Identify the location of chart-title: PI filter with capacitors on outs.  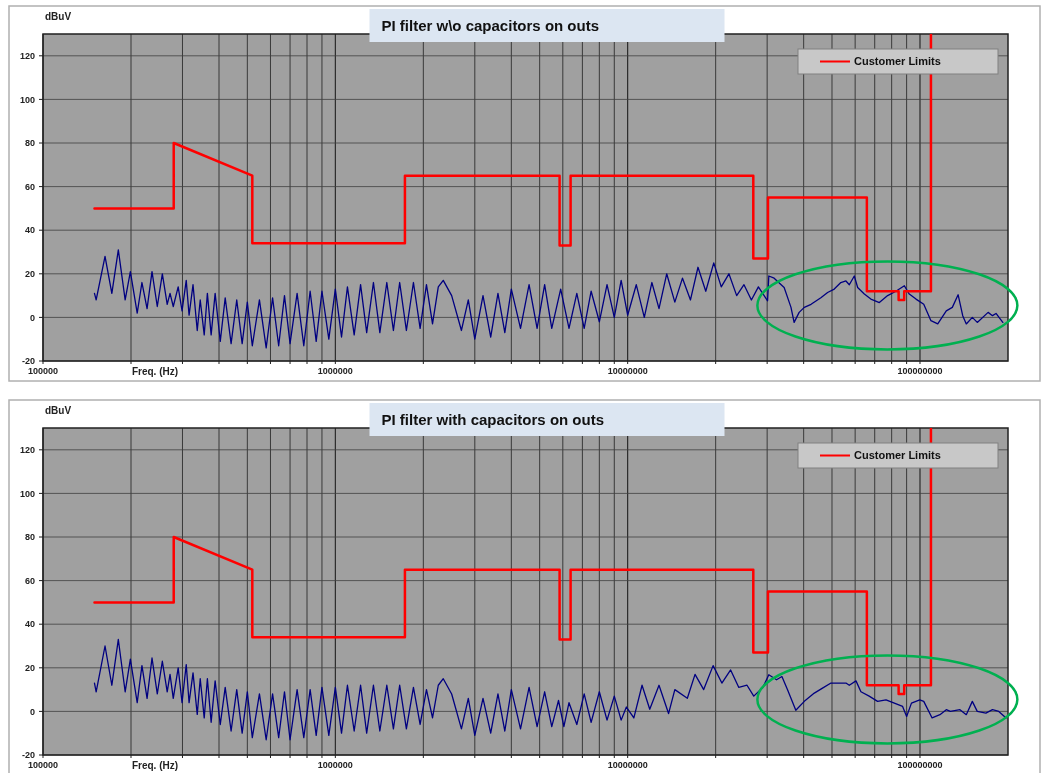
(493, 420).